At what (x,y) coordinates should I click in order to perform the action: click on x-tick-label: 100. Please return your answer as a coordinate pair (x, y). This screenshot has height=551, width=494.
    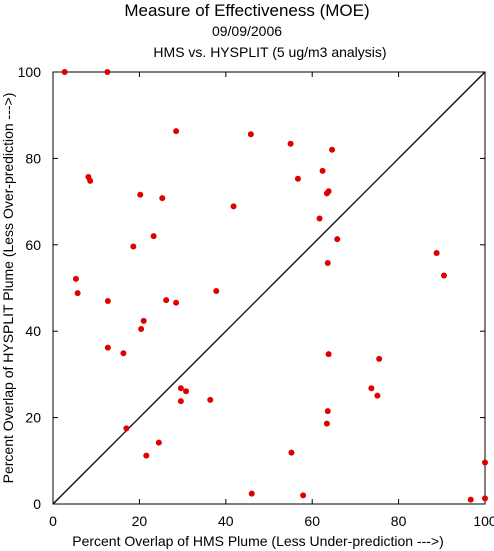
    Looking at the image, I should click on (483, 521).